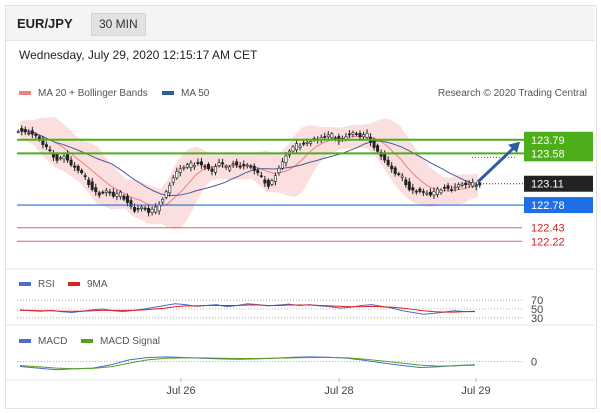 The image size is (601, 413). I want to click on ma50-legend-swatch, so click(168, 93).